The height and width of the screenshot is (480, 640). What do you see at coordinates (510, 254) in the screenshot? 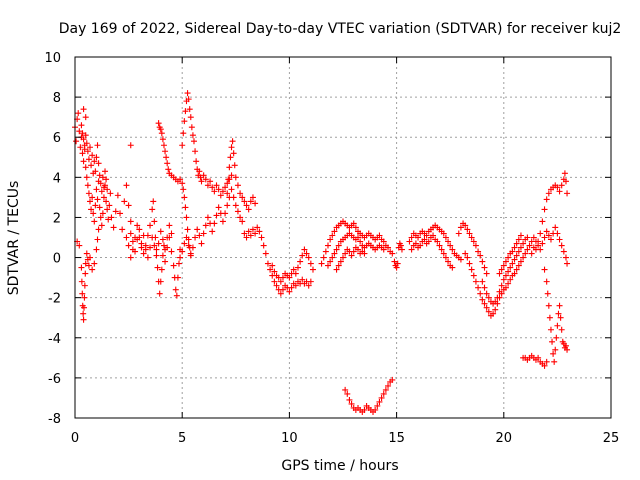
I see `series-dip-19-20-c` at bounding box center [510, 254].